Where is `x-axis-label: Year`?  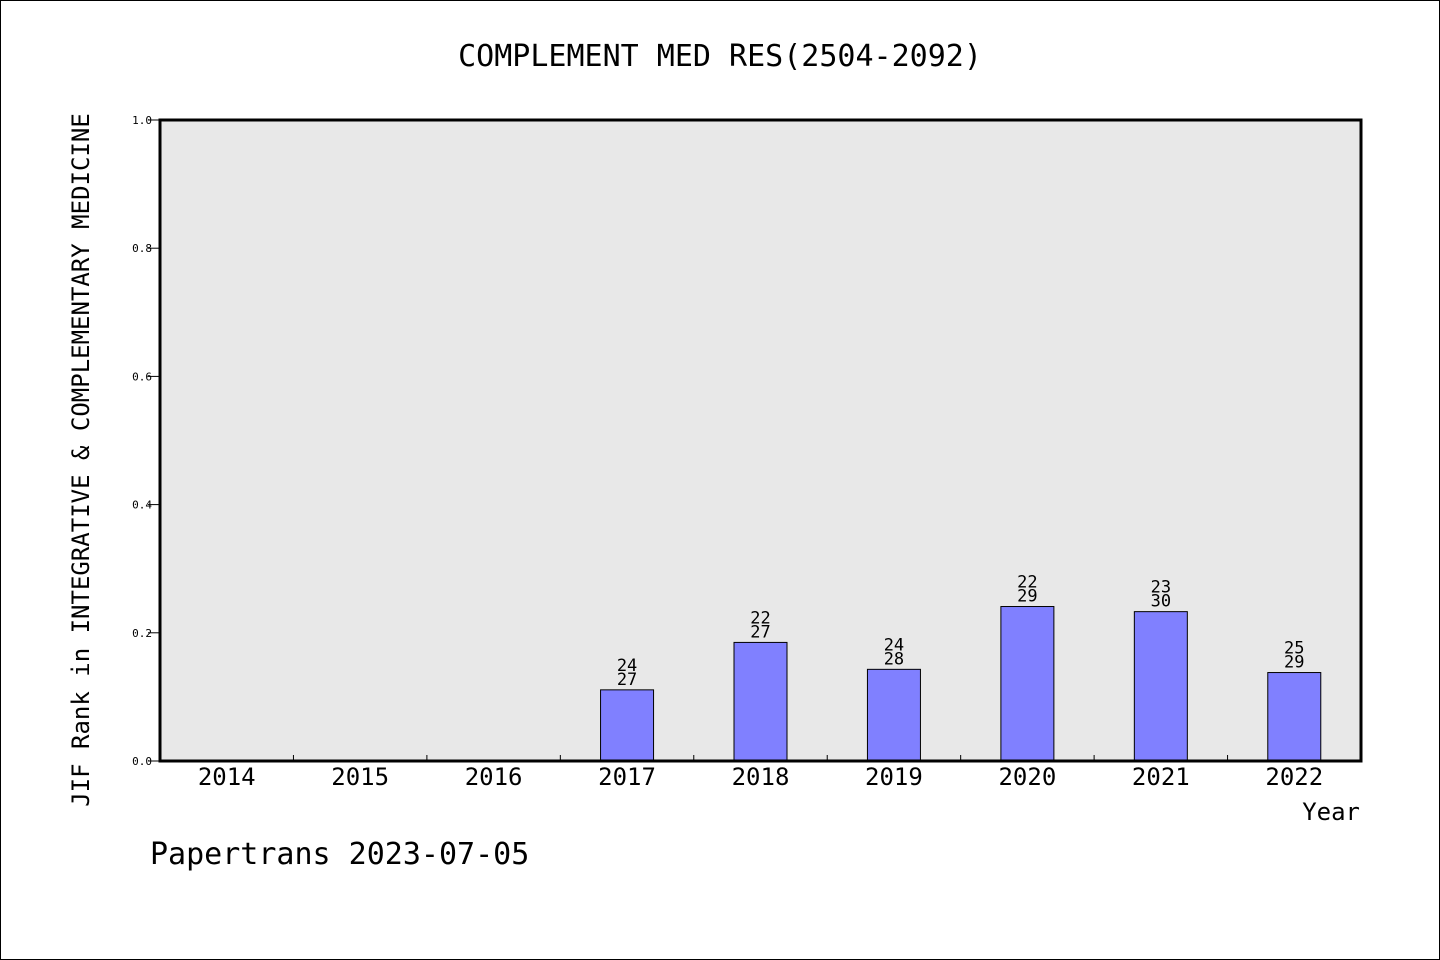 x-axis-label: Year is located at coordinates (1331, 812).